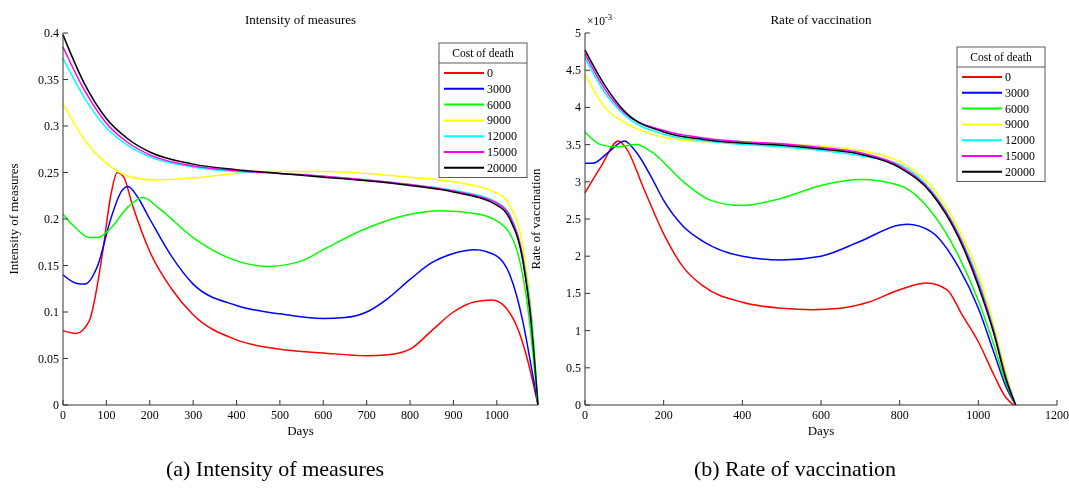 This screenshot has width=1069, height=490. What do you see at coordinates (48, 172) in the screenshot?
I see `y-tick-label: 0.25` at bounding box center [48, 172].